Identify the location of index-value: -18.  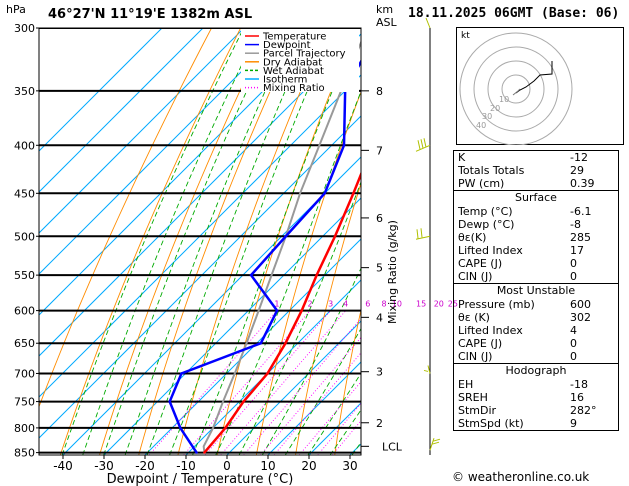
(579, 384).